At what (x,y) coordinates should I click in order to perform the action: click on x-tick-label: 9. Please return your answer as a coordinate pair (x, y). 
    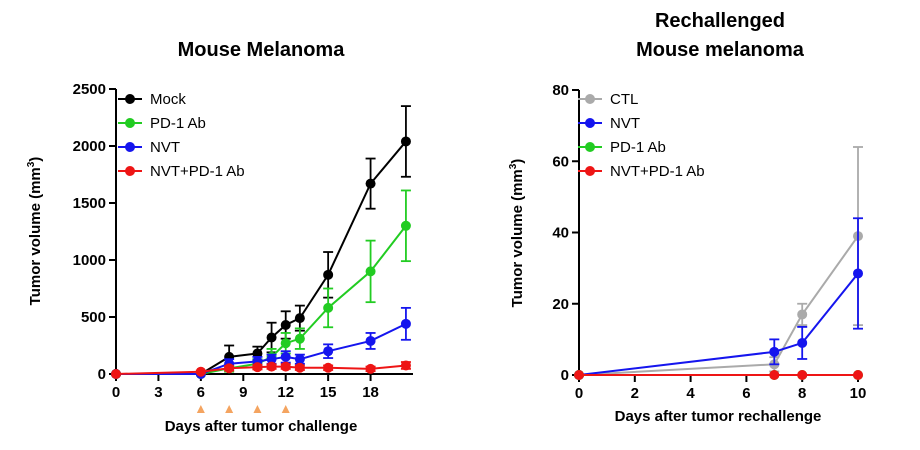
    Looking at the image, I should click on (243, 392).